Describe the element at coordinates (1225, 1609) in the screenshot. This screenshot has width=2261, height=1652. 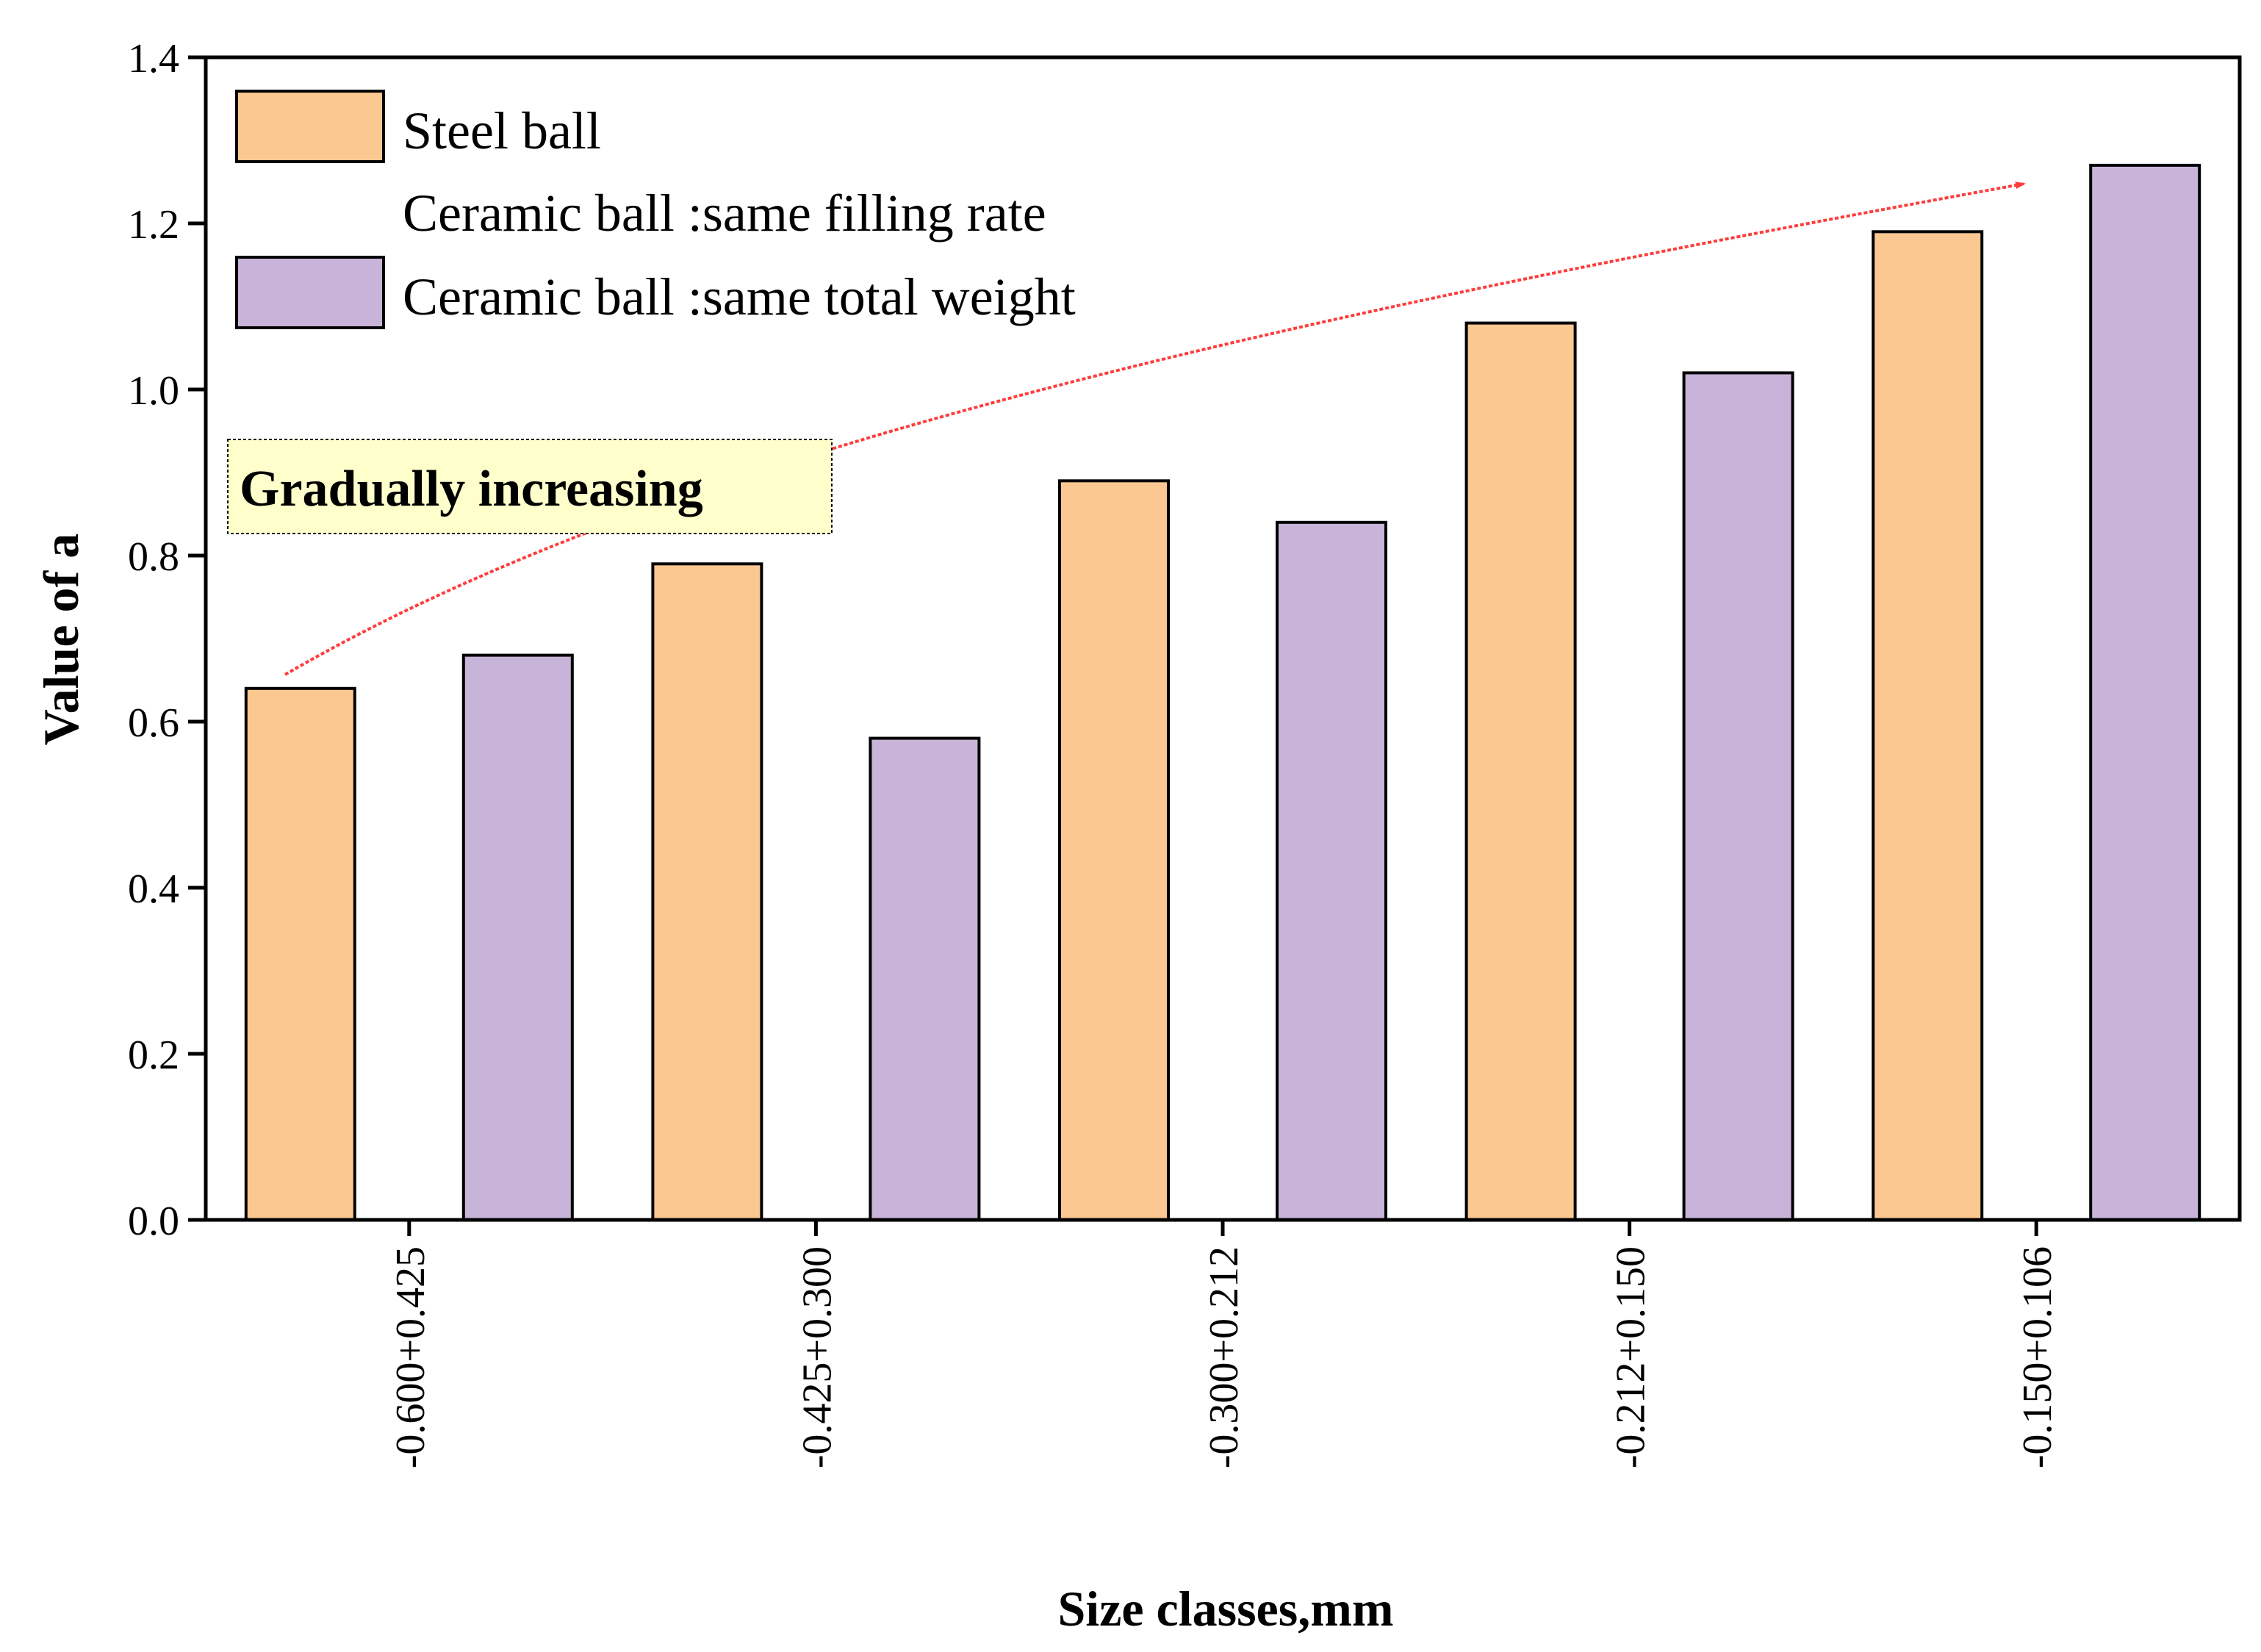
I see `x-axis-title: Size classes,mm` at that location.